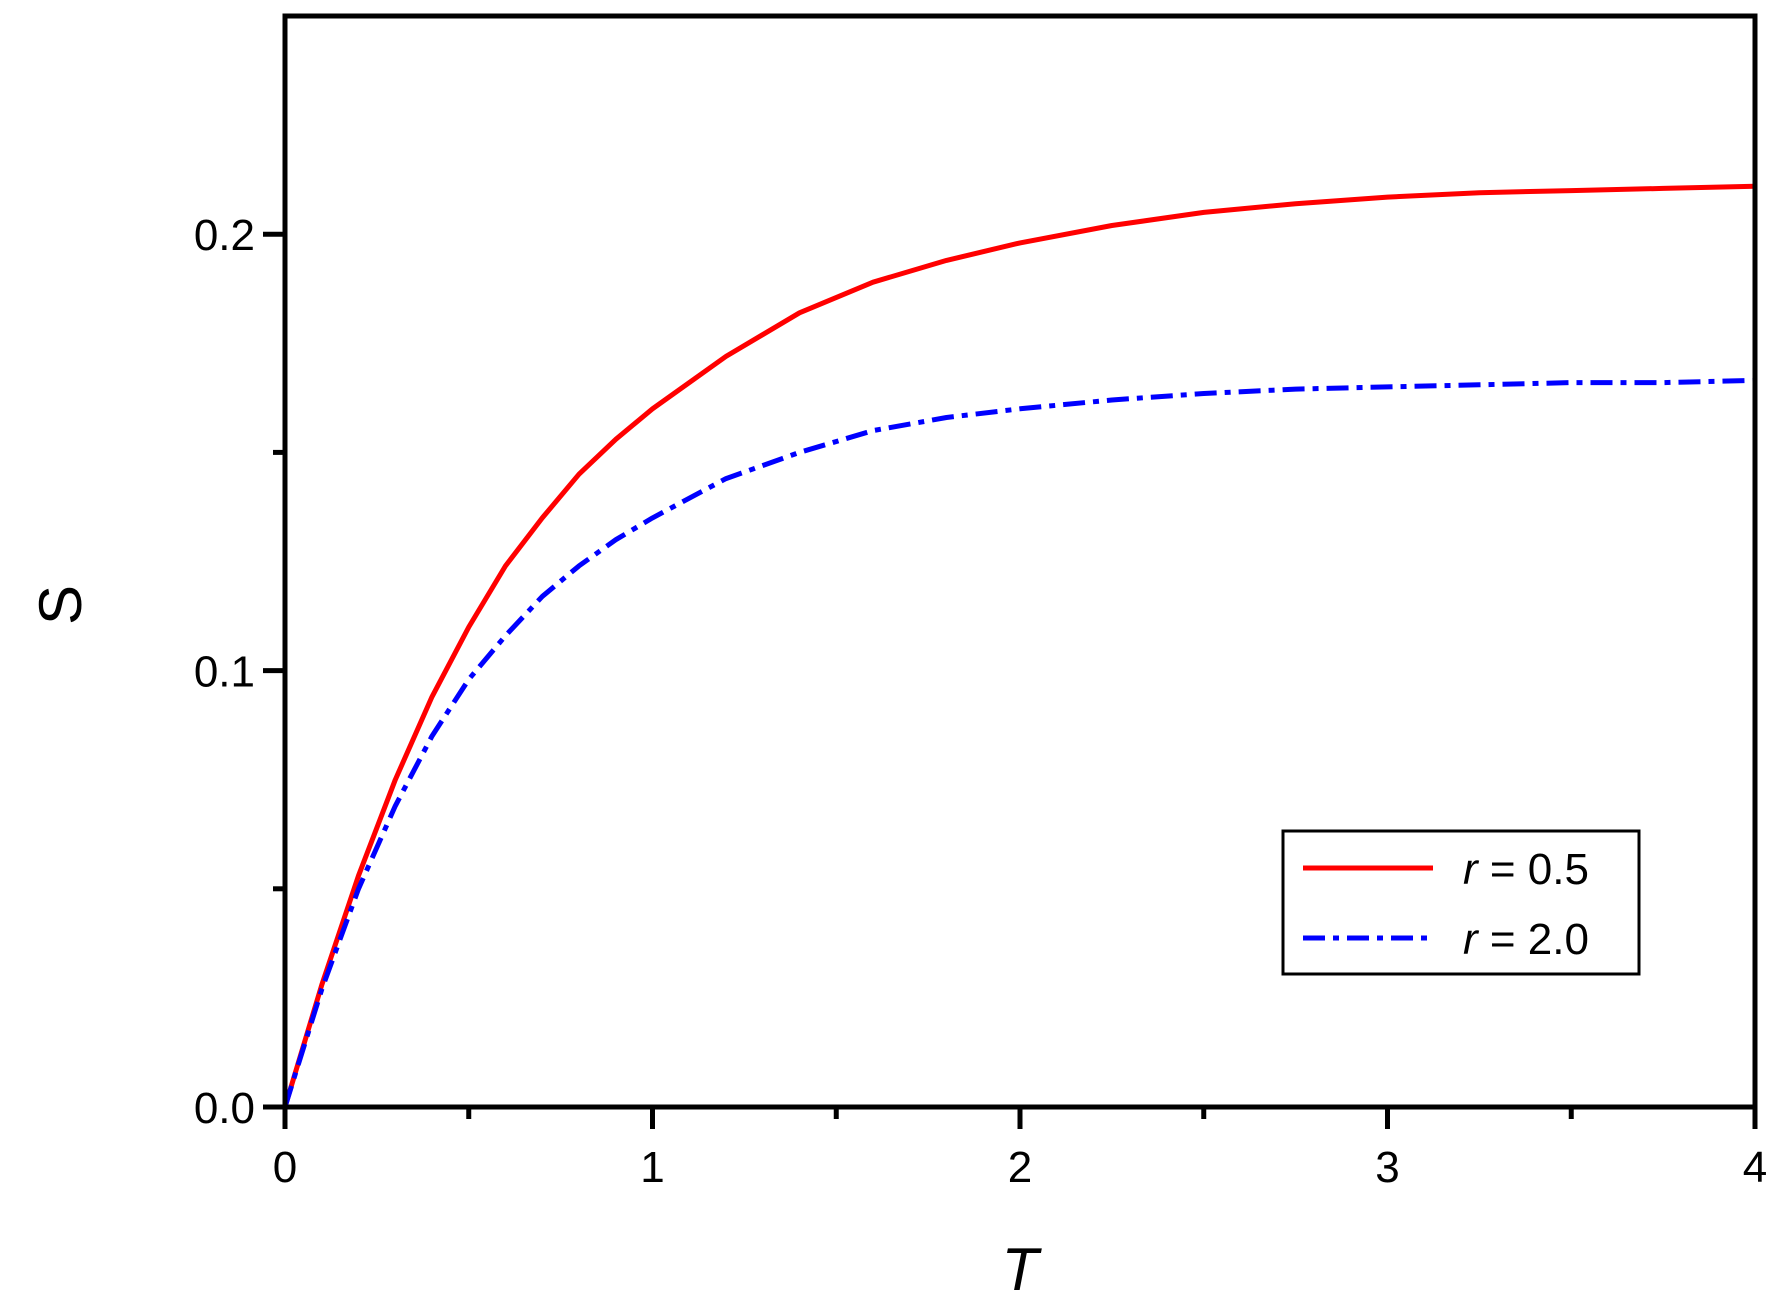 This screenshot has width=1789, height=1309. I want to click on x-tick-label: 2, so click(1020, 1167).